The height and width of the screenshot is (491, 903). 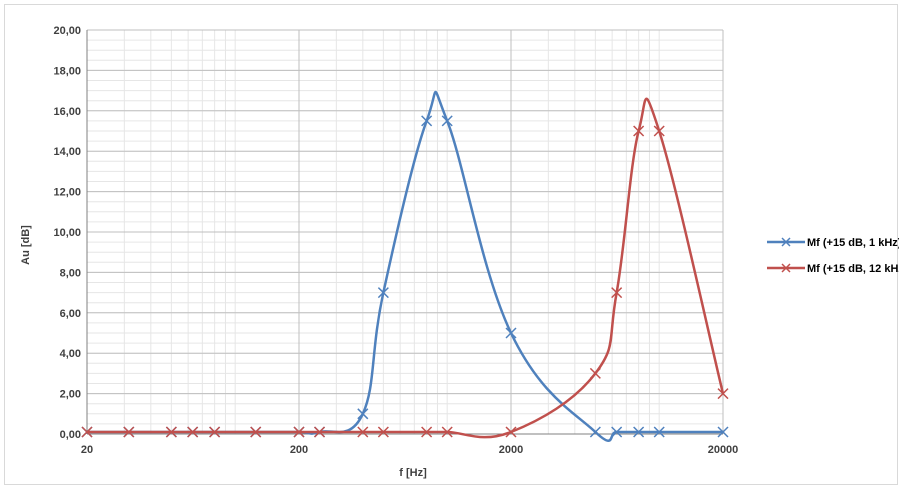 What do you see at coordinates (87, 450) in the screenshot?
I see `x-tick-label: 20` at bounding box center [87, 450].